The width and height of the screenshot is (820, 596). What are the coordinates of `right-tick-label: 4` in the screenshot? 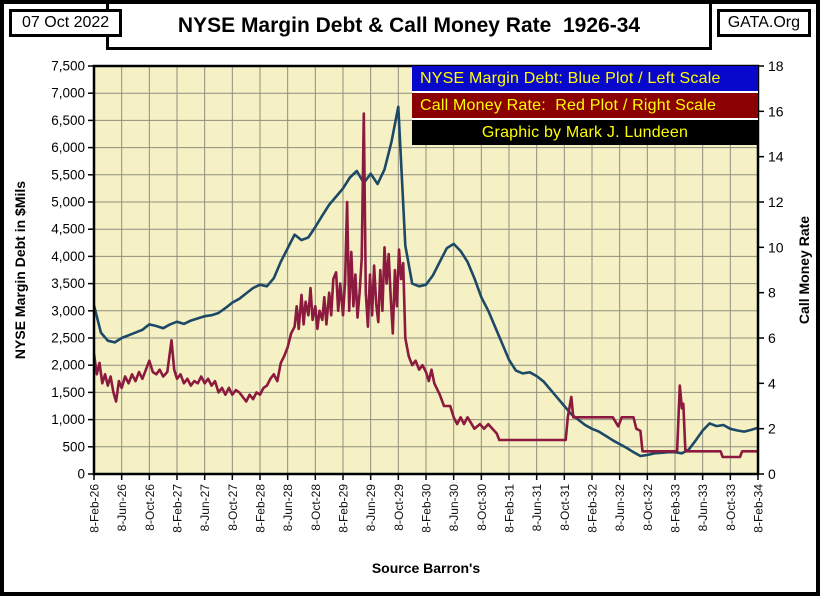 It's located at (772, 383).